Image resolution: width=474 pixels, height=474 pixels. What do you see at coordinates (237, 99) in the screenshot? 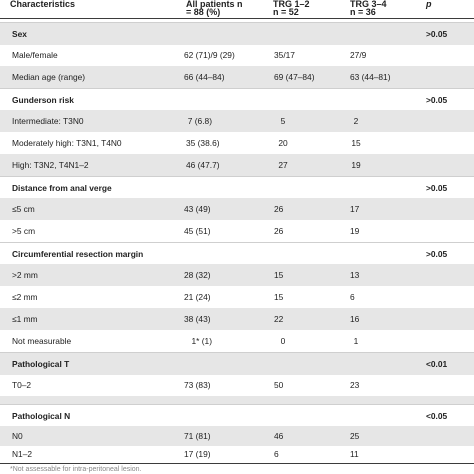
I see `section-row-gunderson: Gunderson risk >0.05` at bounding box center [237, 99].